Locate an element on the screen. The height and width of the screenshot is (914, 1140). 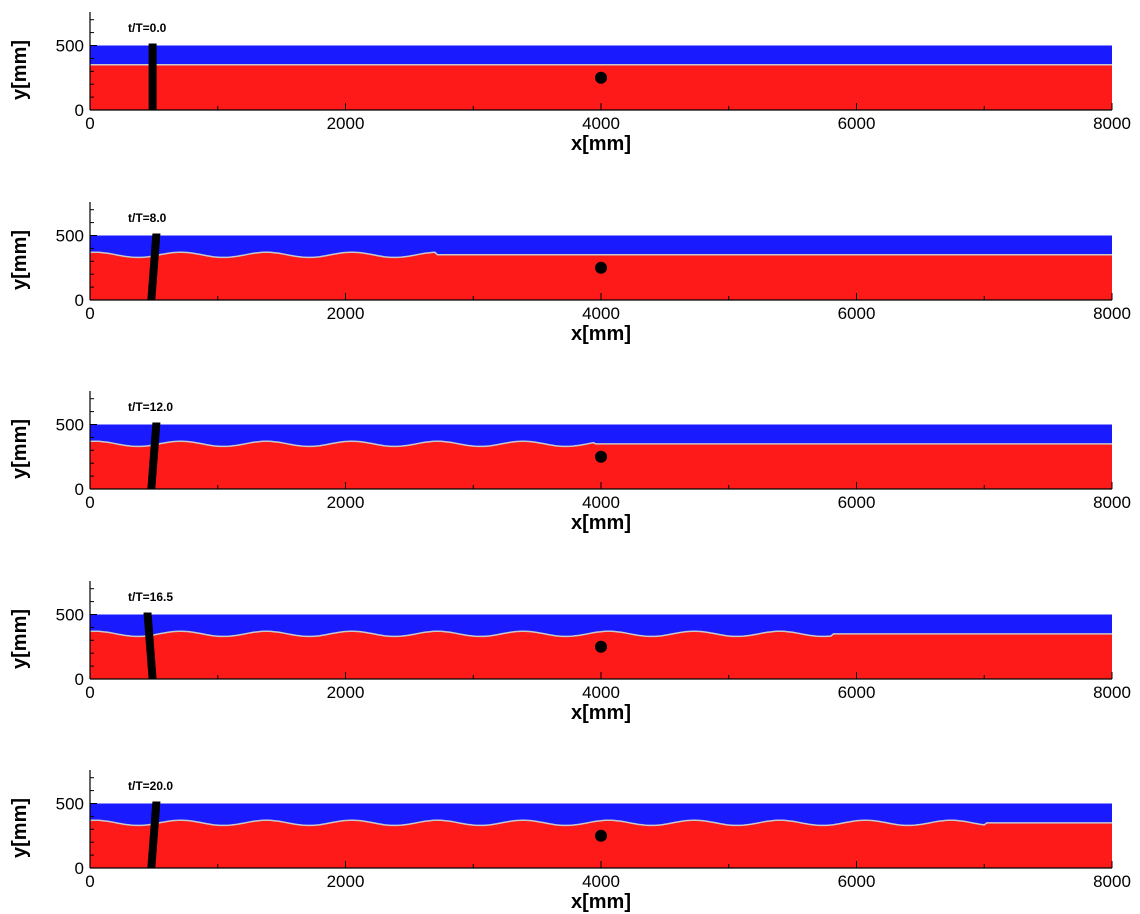
time-label: t/T=8.0 is located at coordinates (147, 218).